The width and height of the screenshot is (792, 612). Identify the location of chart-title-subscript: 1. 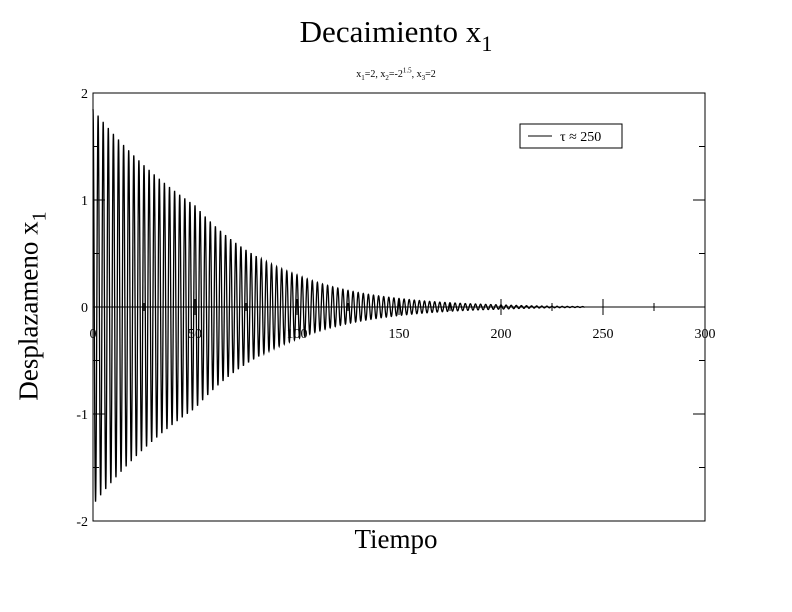
(487, 43).